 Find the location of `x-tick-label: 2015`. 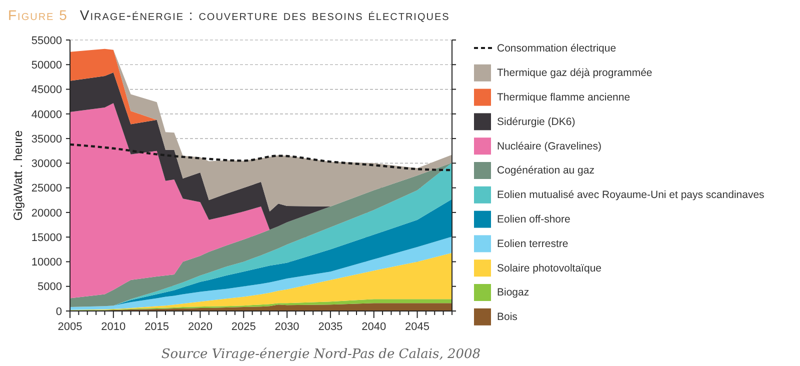

x-tick-label: 2015 is located at coordinates (157, 327).